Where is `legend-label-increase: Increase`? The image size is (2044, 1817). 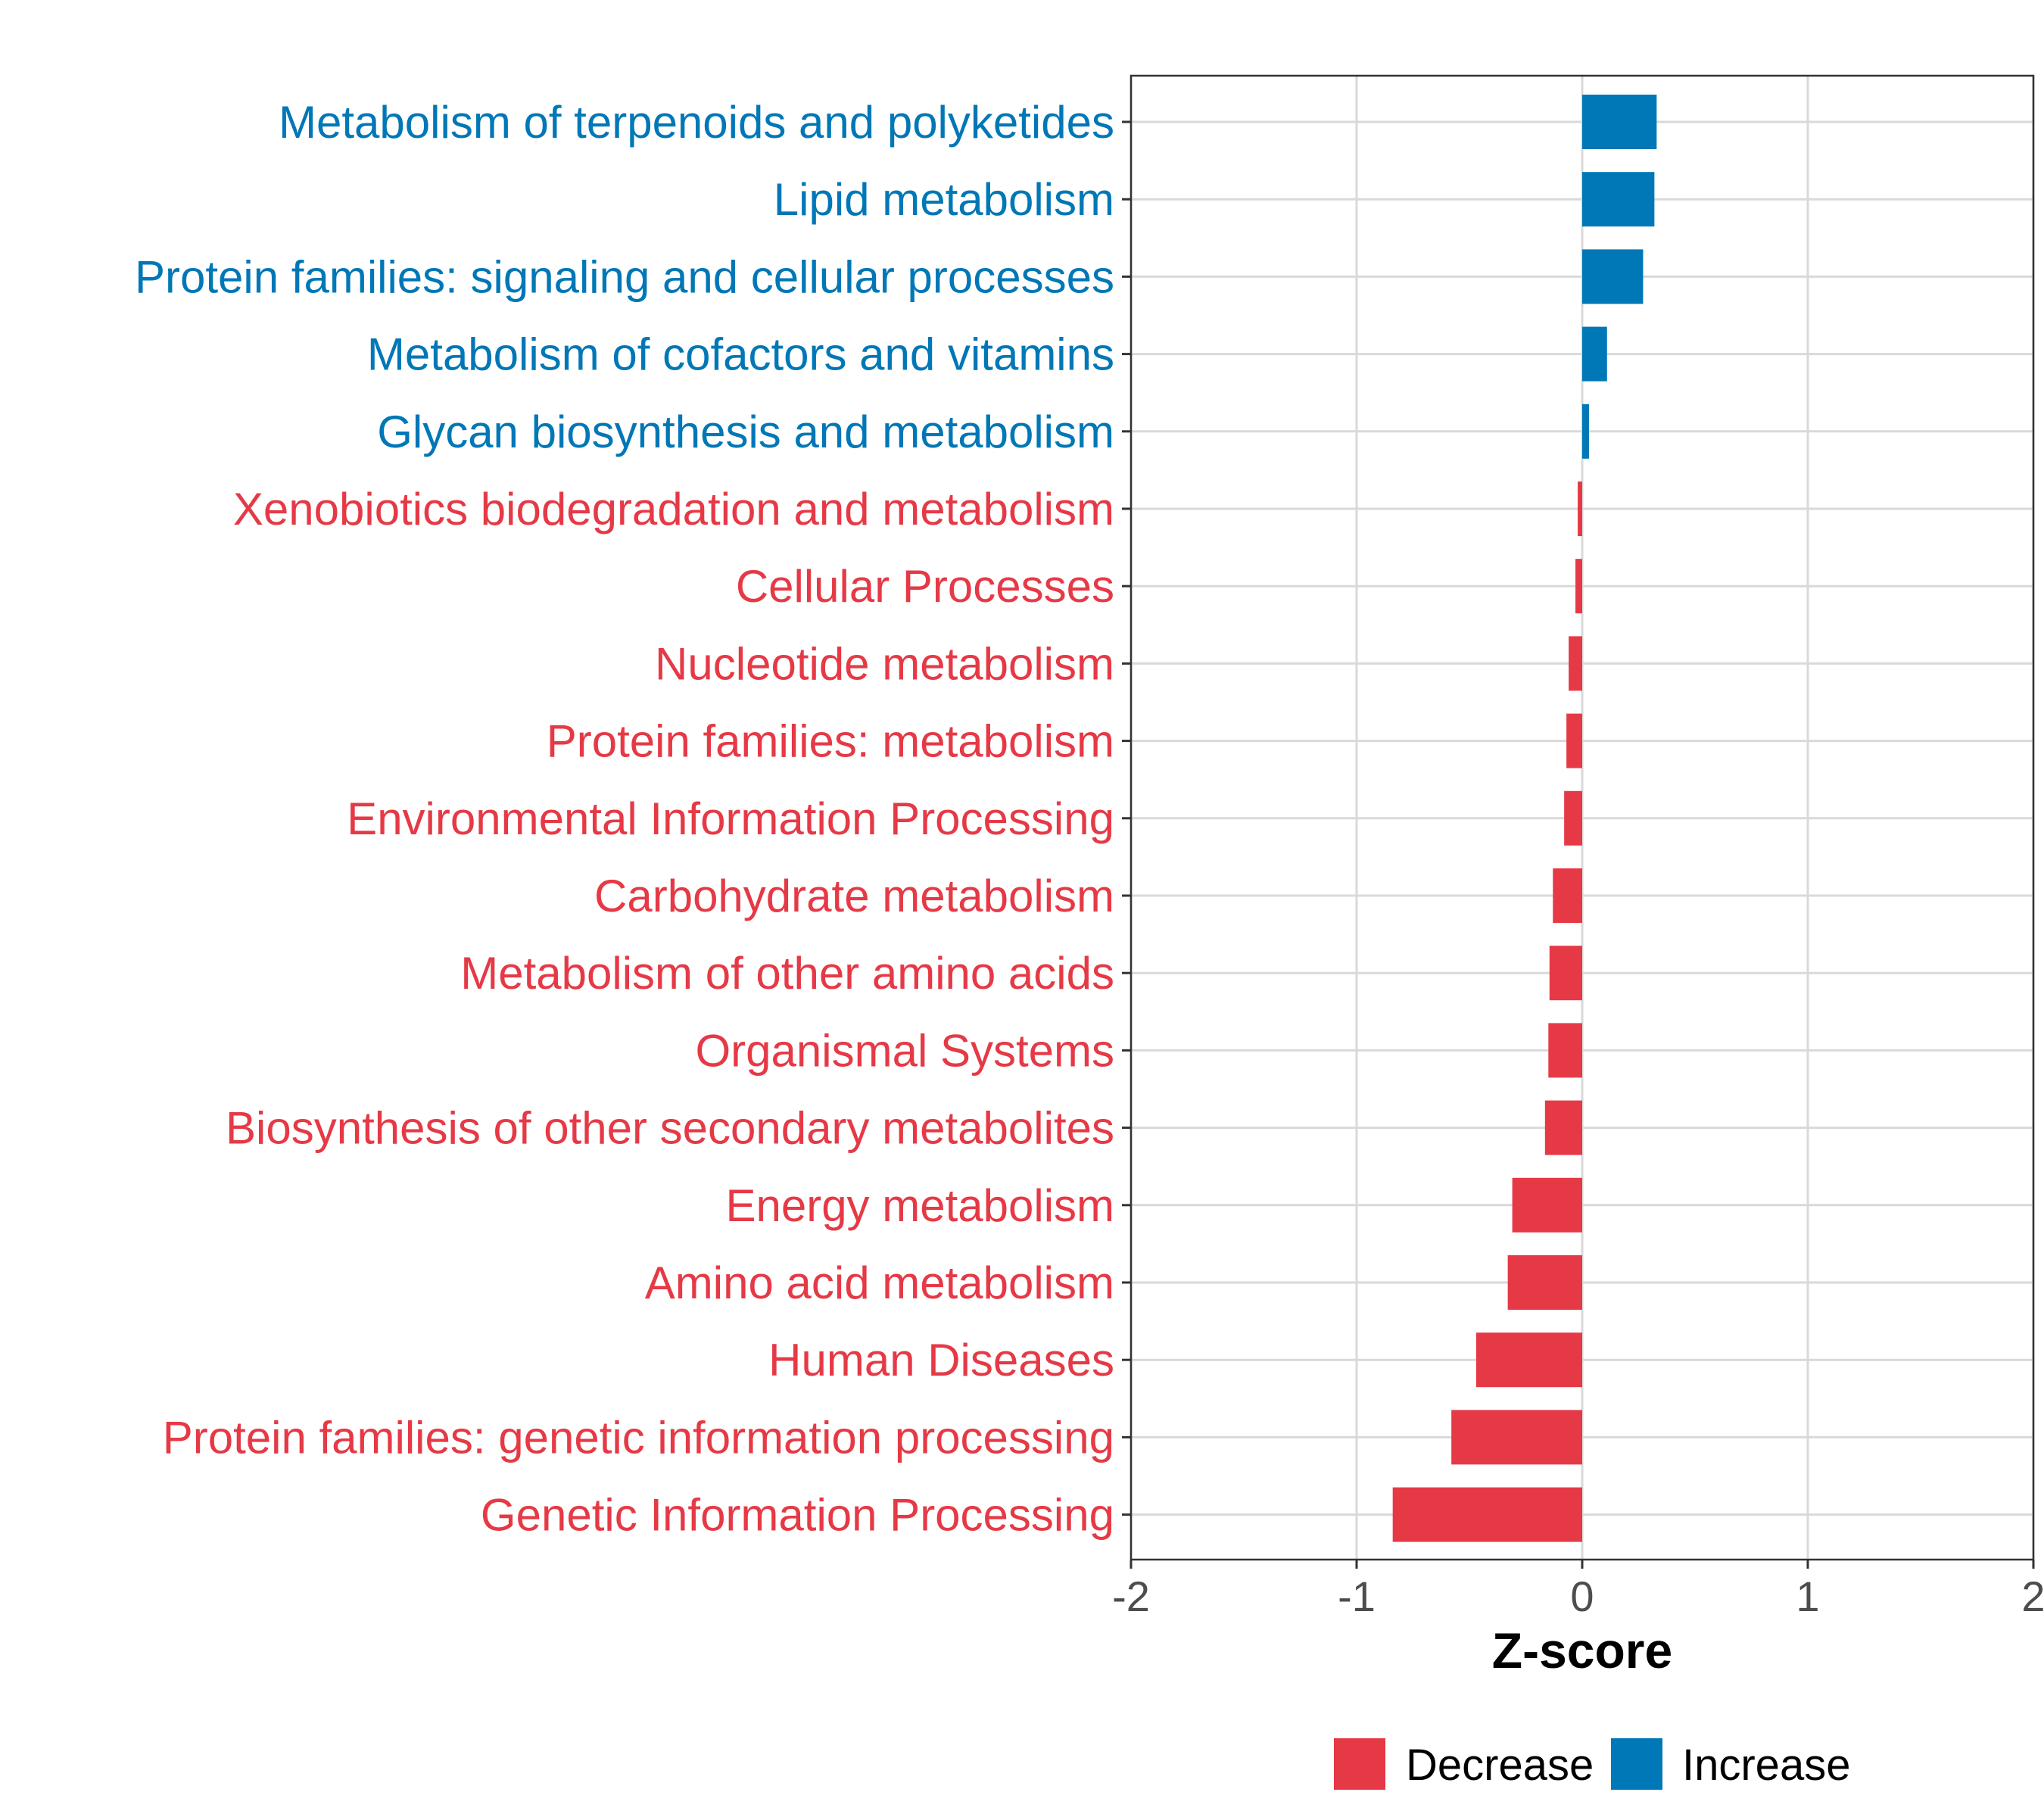 legend-label-increase: Increase is located at coordinates (1766, 1765).